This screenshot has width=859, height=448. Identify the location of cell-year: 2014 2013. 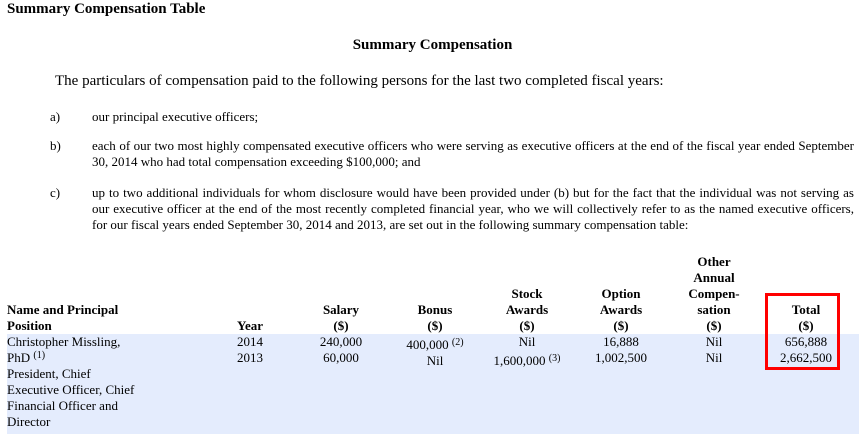
(250, 384).